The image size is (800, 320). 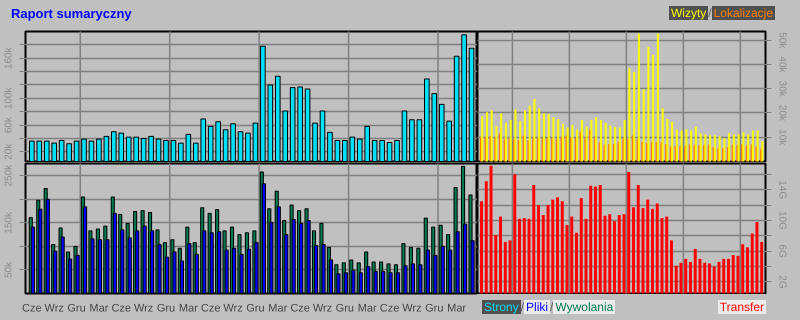 What do you see at coordinates (743, 13) in the screenshot?
I see `text: Lokalizacje` at bounding box center [743, 13].